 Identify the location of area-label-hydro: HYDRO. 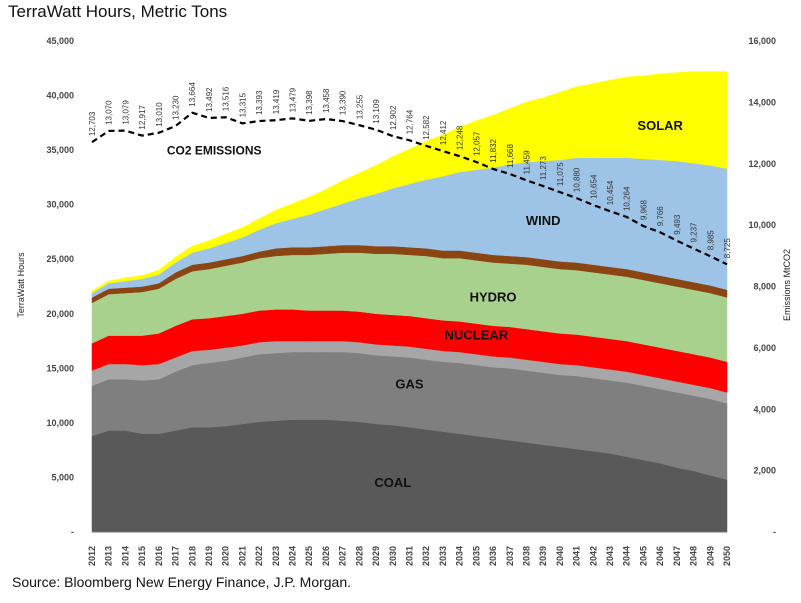
(493, 296).